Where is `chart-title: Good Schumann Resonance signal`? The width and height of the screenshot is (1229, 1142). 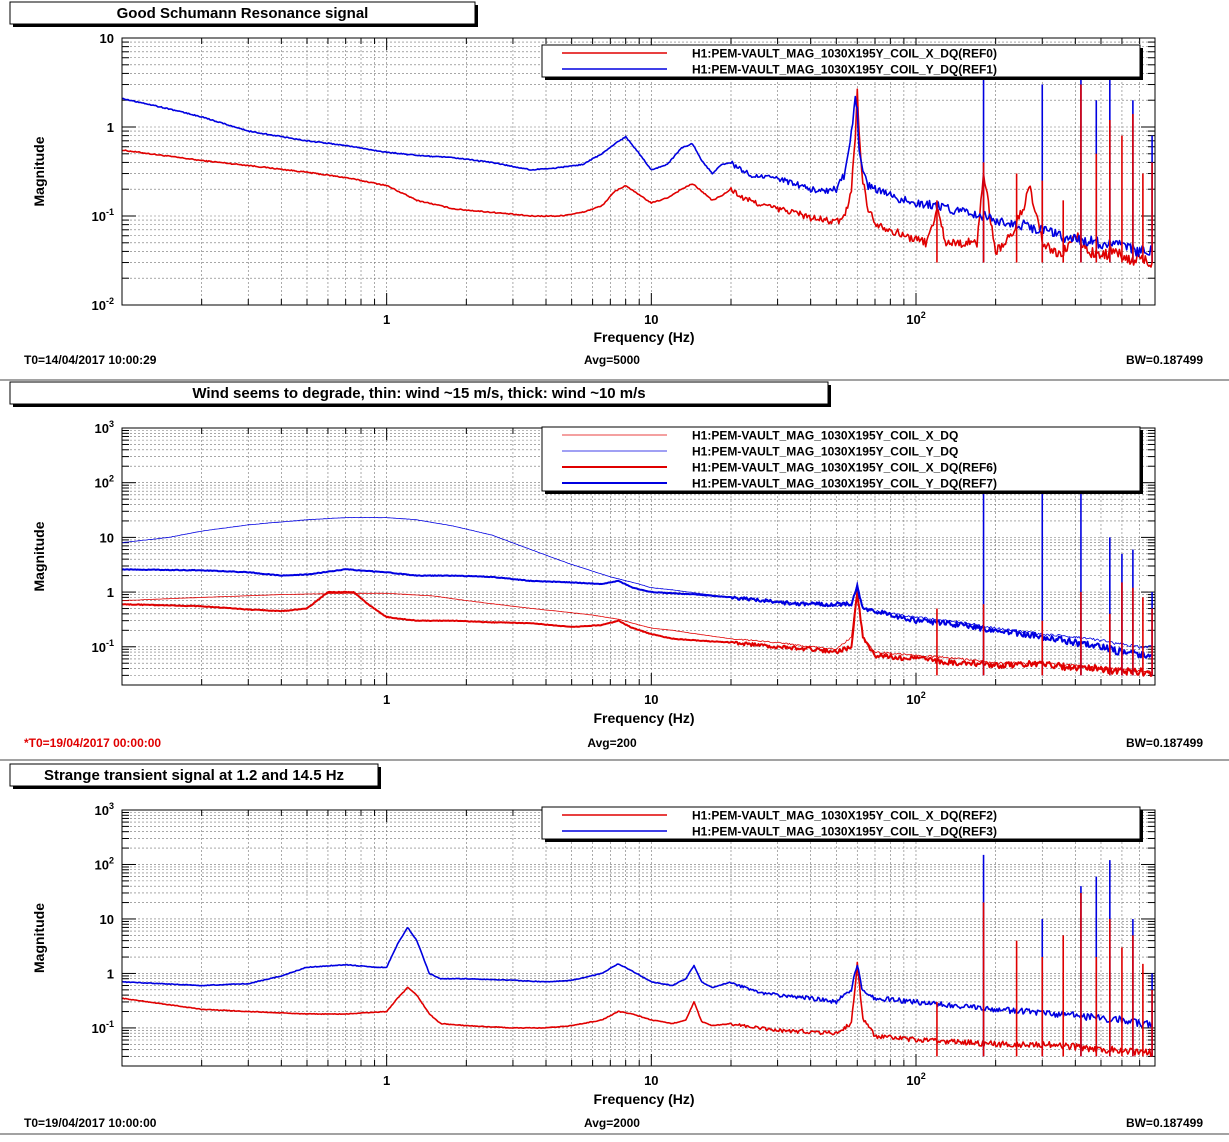
chart-title: Good Schumann Resonance signal is located at coordinates (243, 13).